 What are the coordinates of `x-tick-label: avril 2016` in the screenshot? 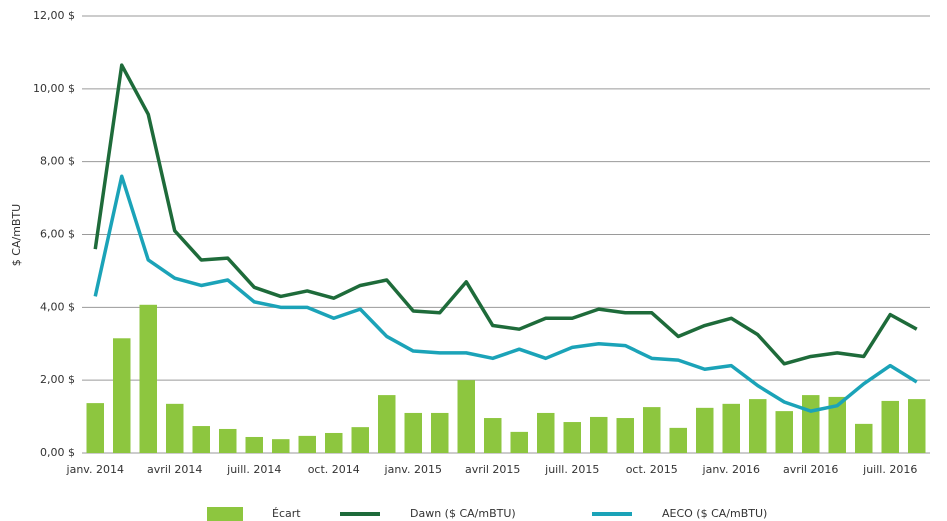 It's located at (810, 469).